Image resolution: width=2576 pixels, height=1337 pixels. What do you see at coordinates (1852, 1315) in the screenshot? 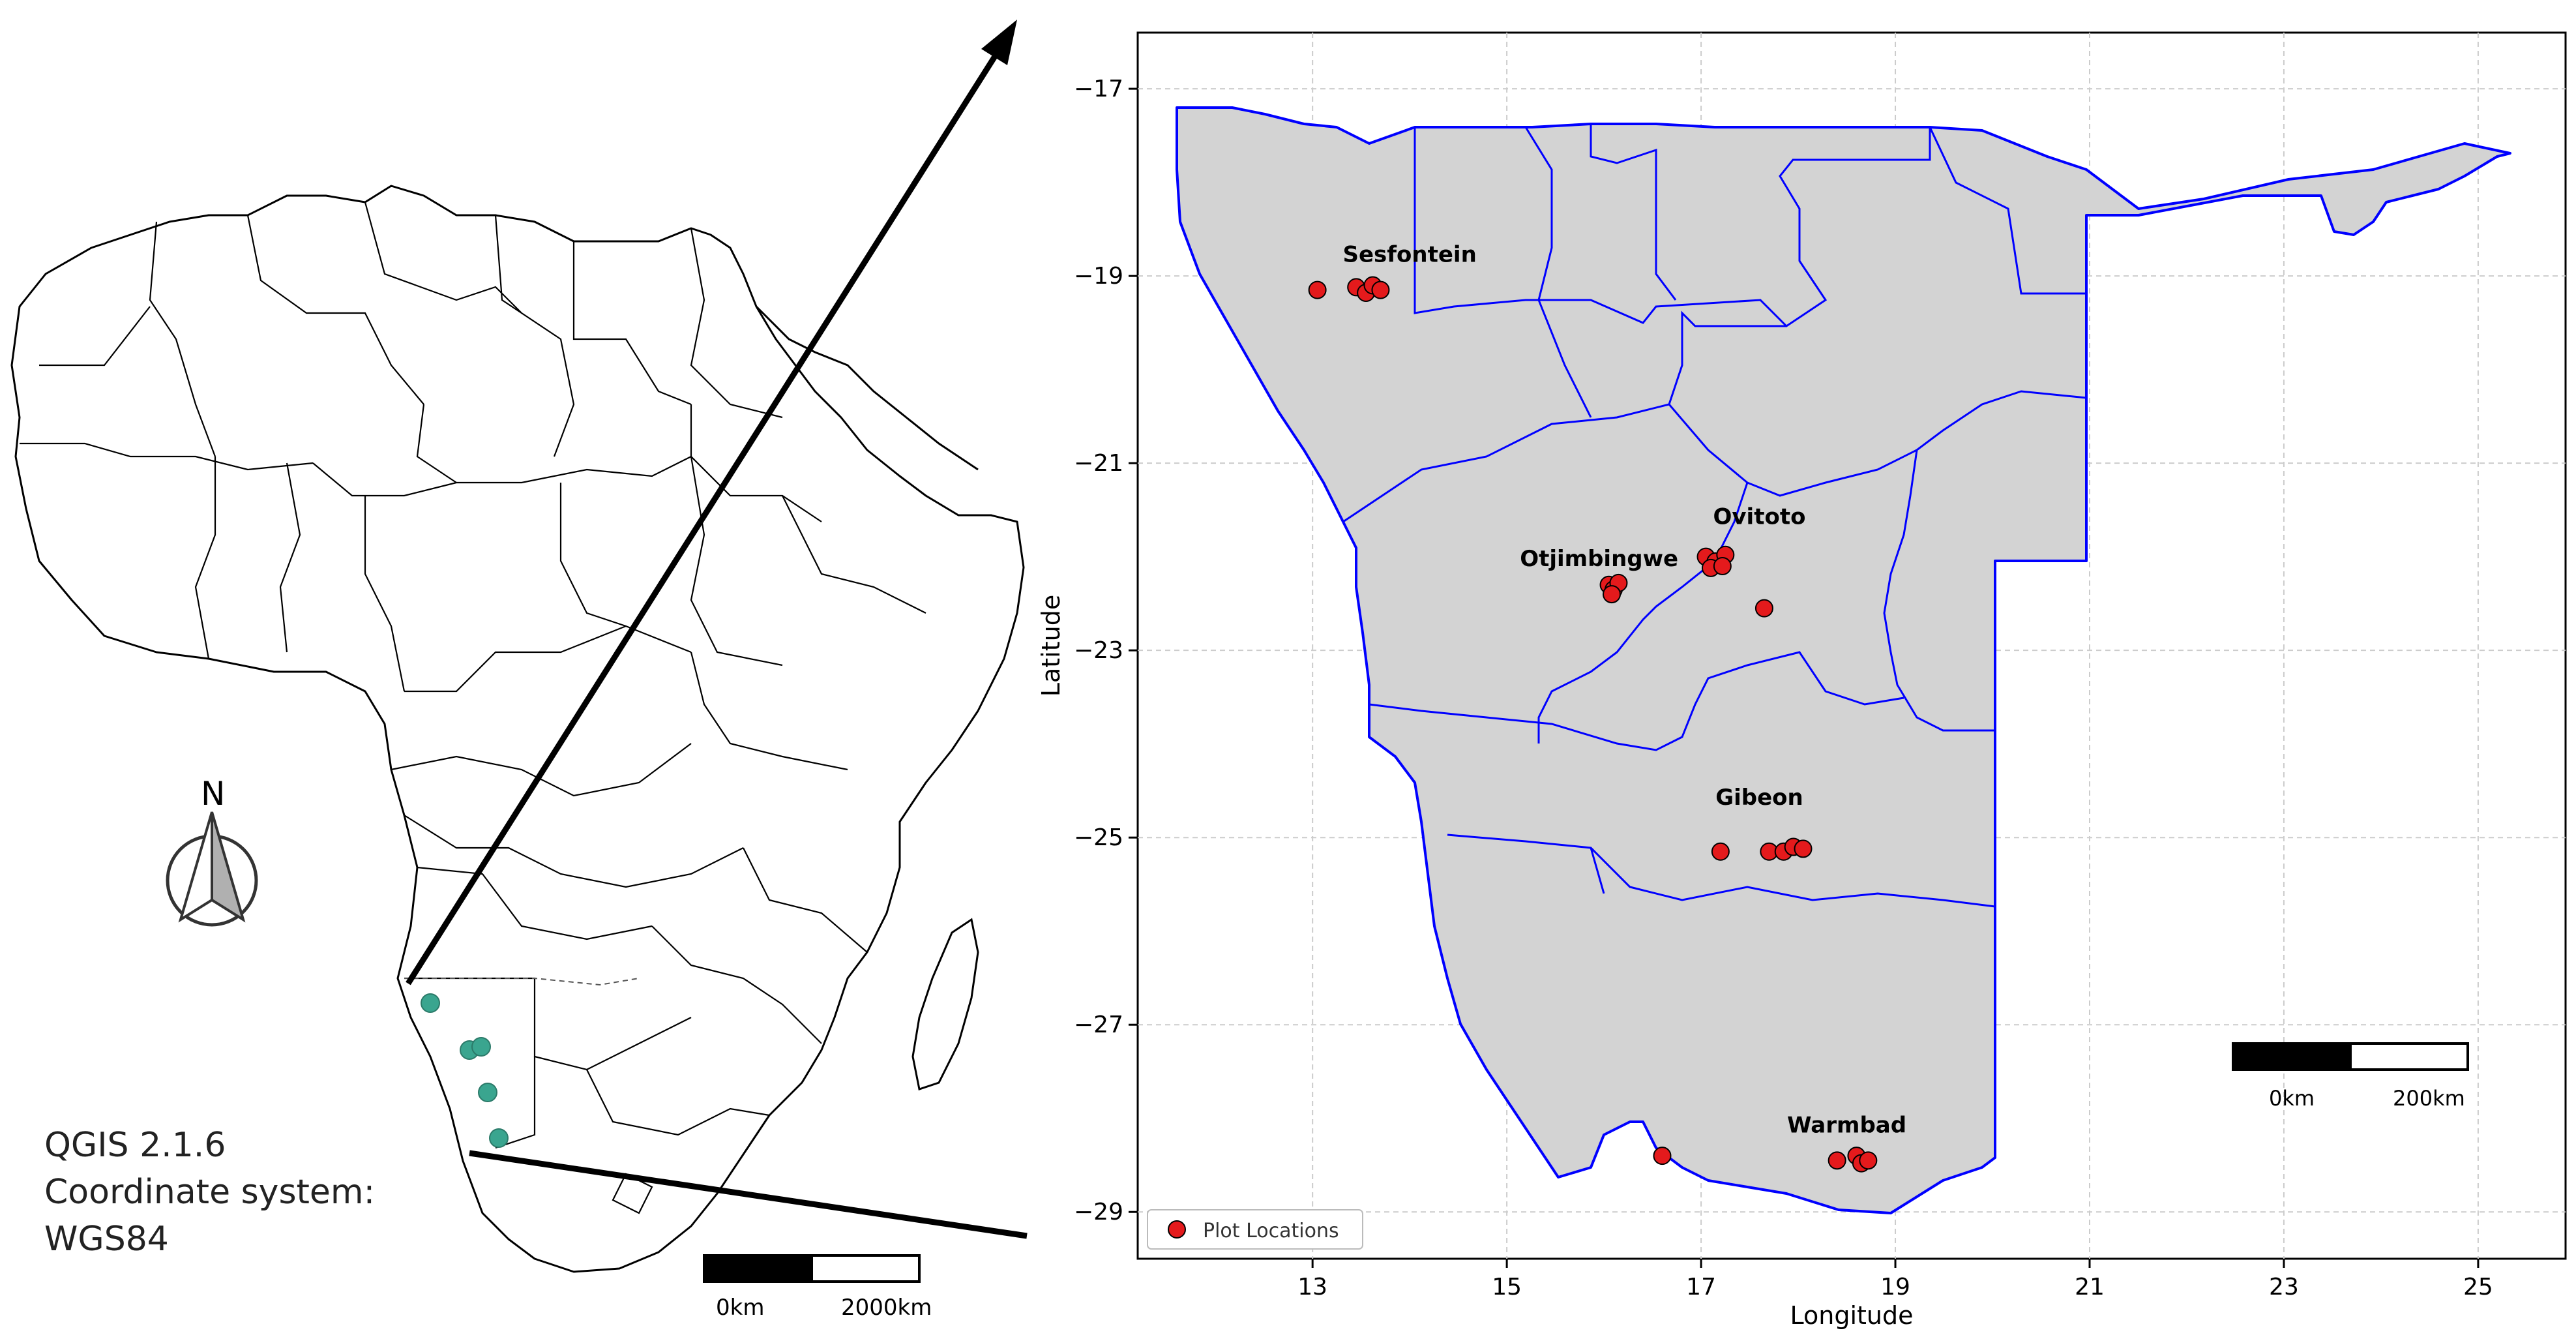
I see `x-axis-label: Longitude` at bounding box center [1852, 1315].